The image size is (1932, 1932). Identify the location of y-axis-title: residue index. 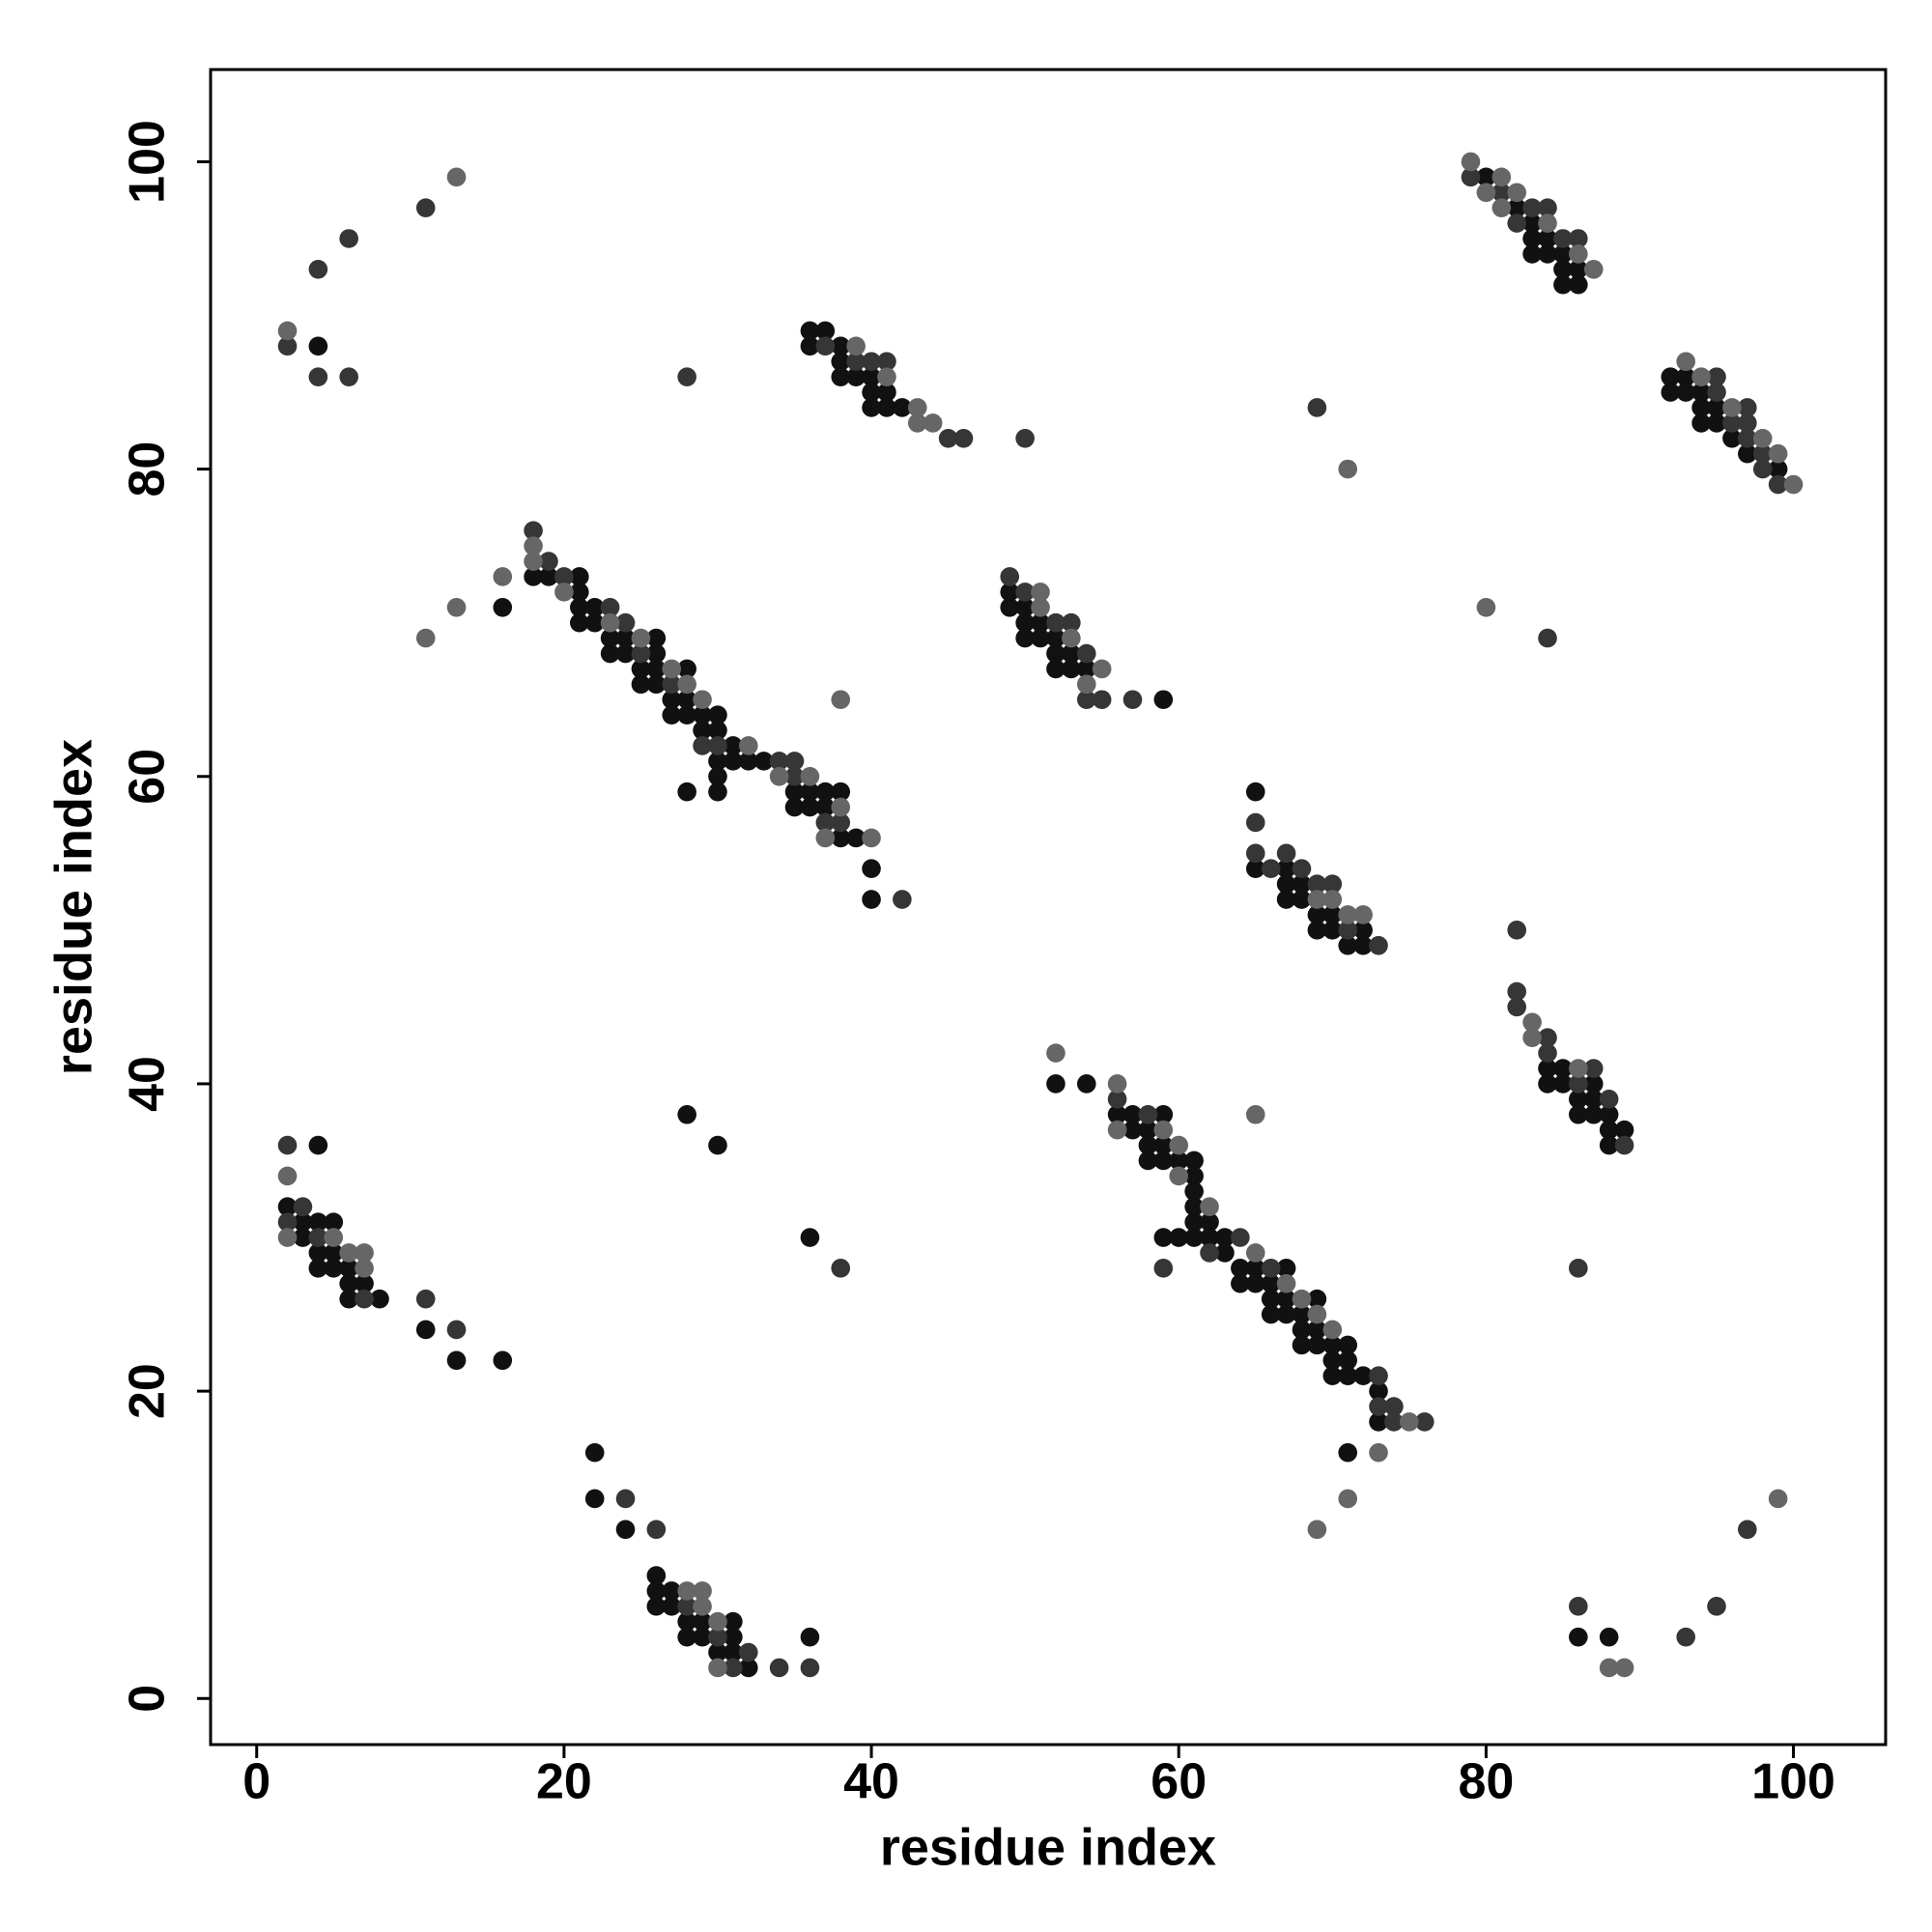
(73, 907).